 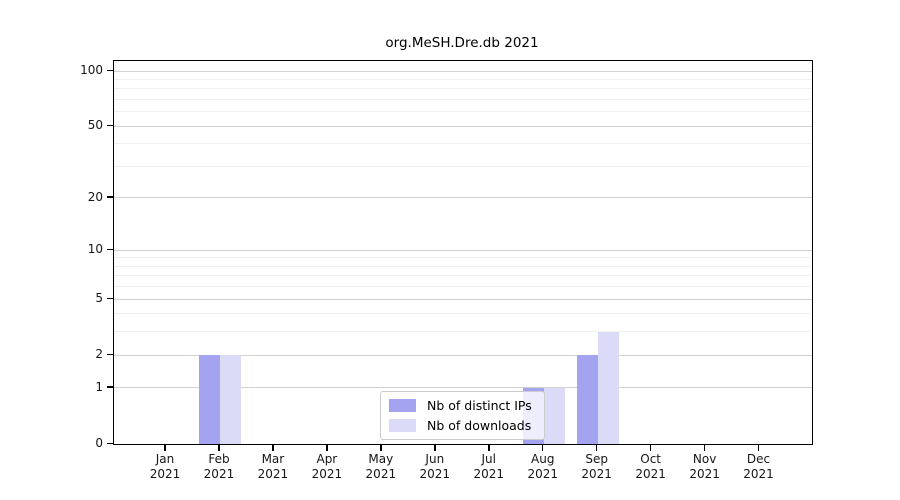 What do you see at coordinates (381, 466) in the screenshot?
I see `x-axis-tick-label: May 2021` at bounding box center [381, 466].